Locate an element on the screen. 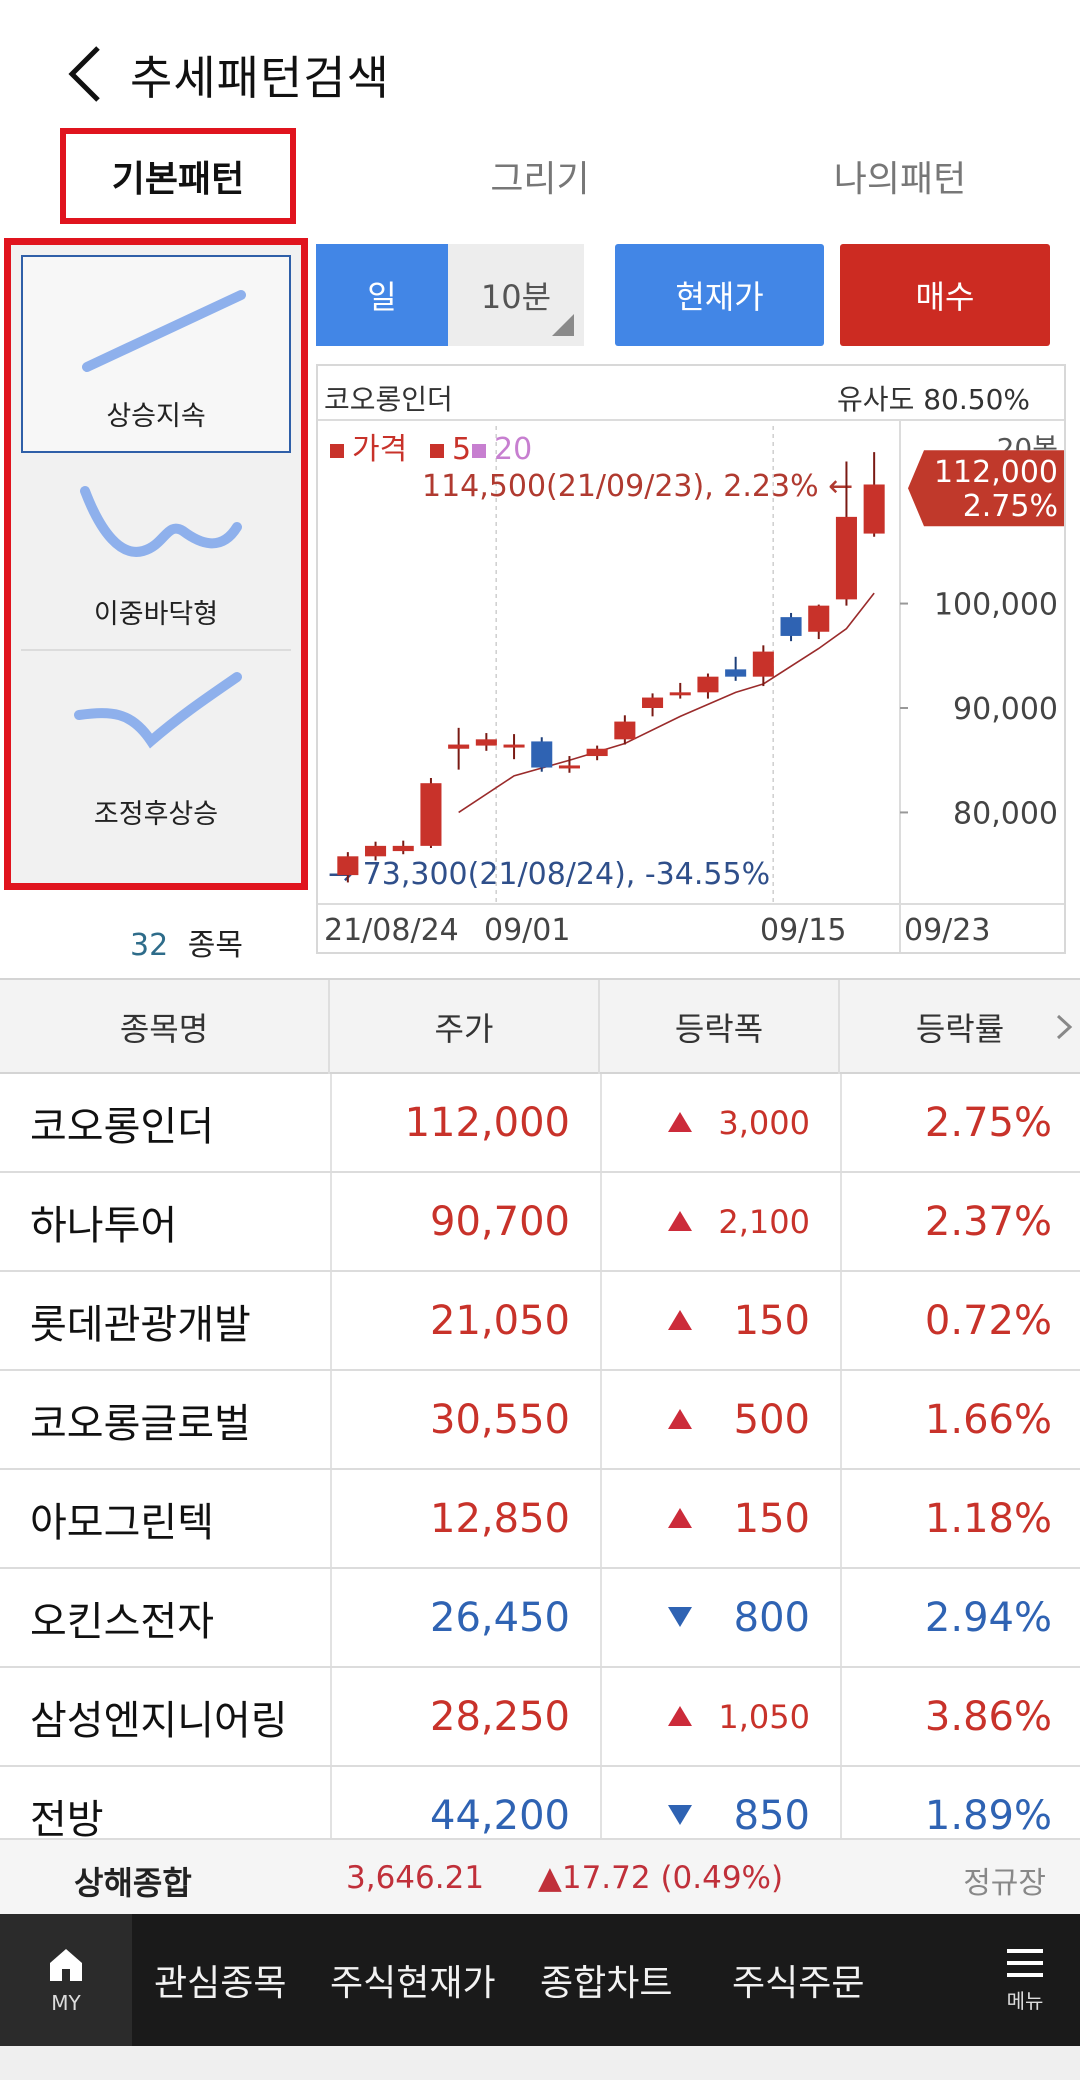 The image size is (1080, 2080). index-change: ▲17.72 (0.49%) is located at coordinates (661, 1878).